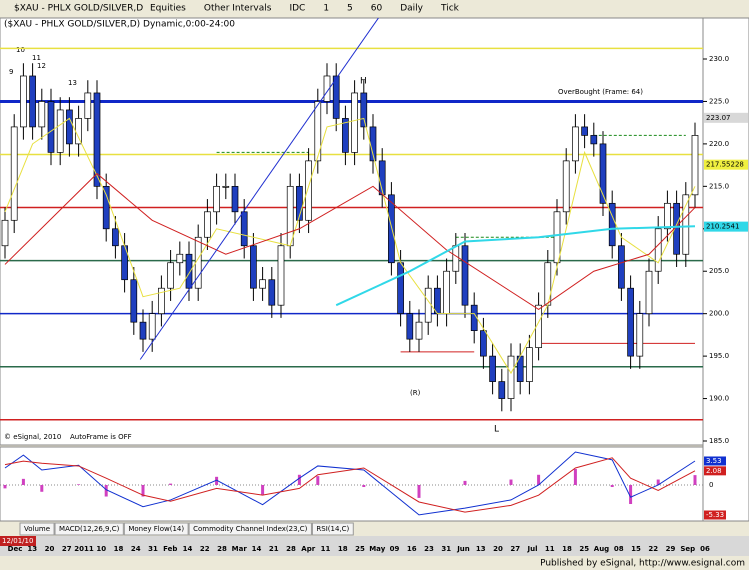  I want to click on annotation: L, so click(496, 430).